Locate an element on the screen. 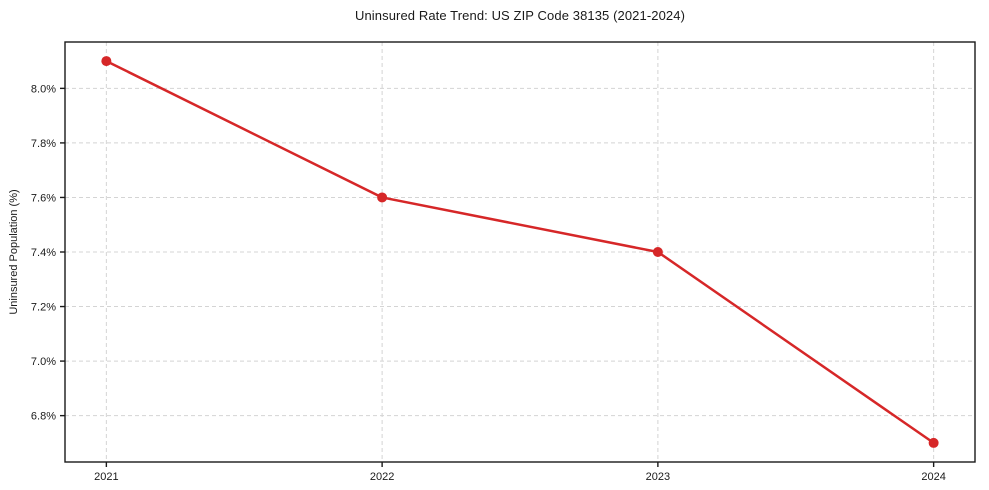 Image resolution: width=989 pixels, height=490 pixels. y-tick-label: 7.2% is located at coordinates (43, 308).